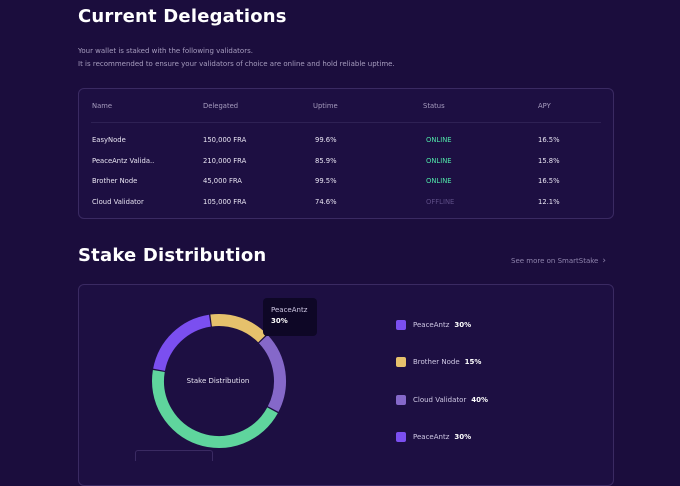 Image resolution: width=680 pixels, height=486 pixels. What do you see at coordinates (549, 161) in the screenshot?
I see `cell-apy: 15.8%` at bounding box center [549, 161].